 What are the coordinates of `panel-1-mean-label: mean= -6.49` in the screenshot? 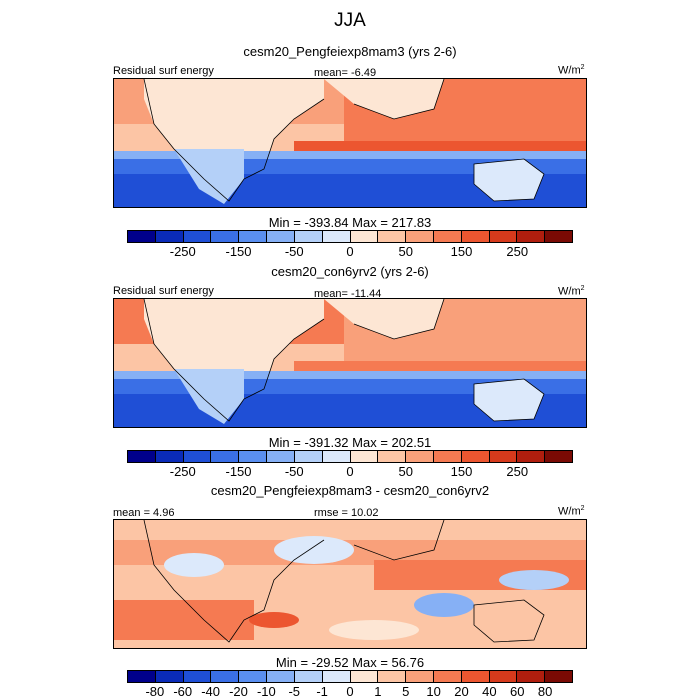 It's located at (345, 73).